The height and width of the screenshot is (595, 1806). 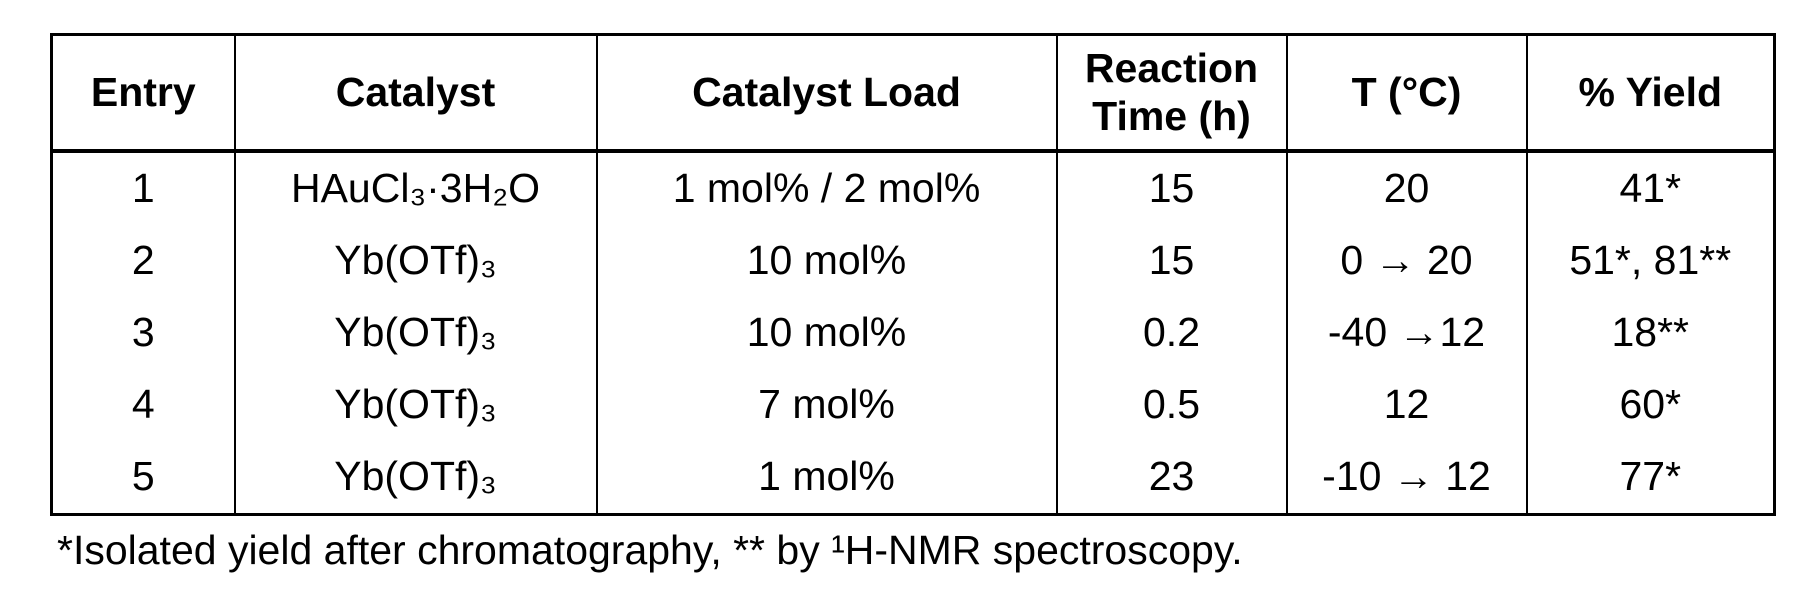 I want to click on cell-reaction-time: 0.2, so click(x=1171, y=333).